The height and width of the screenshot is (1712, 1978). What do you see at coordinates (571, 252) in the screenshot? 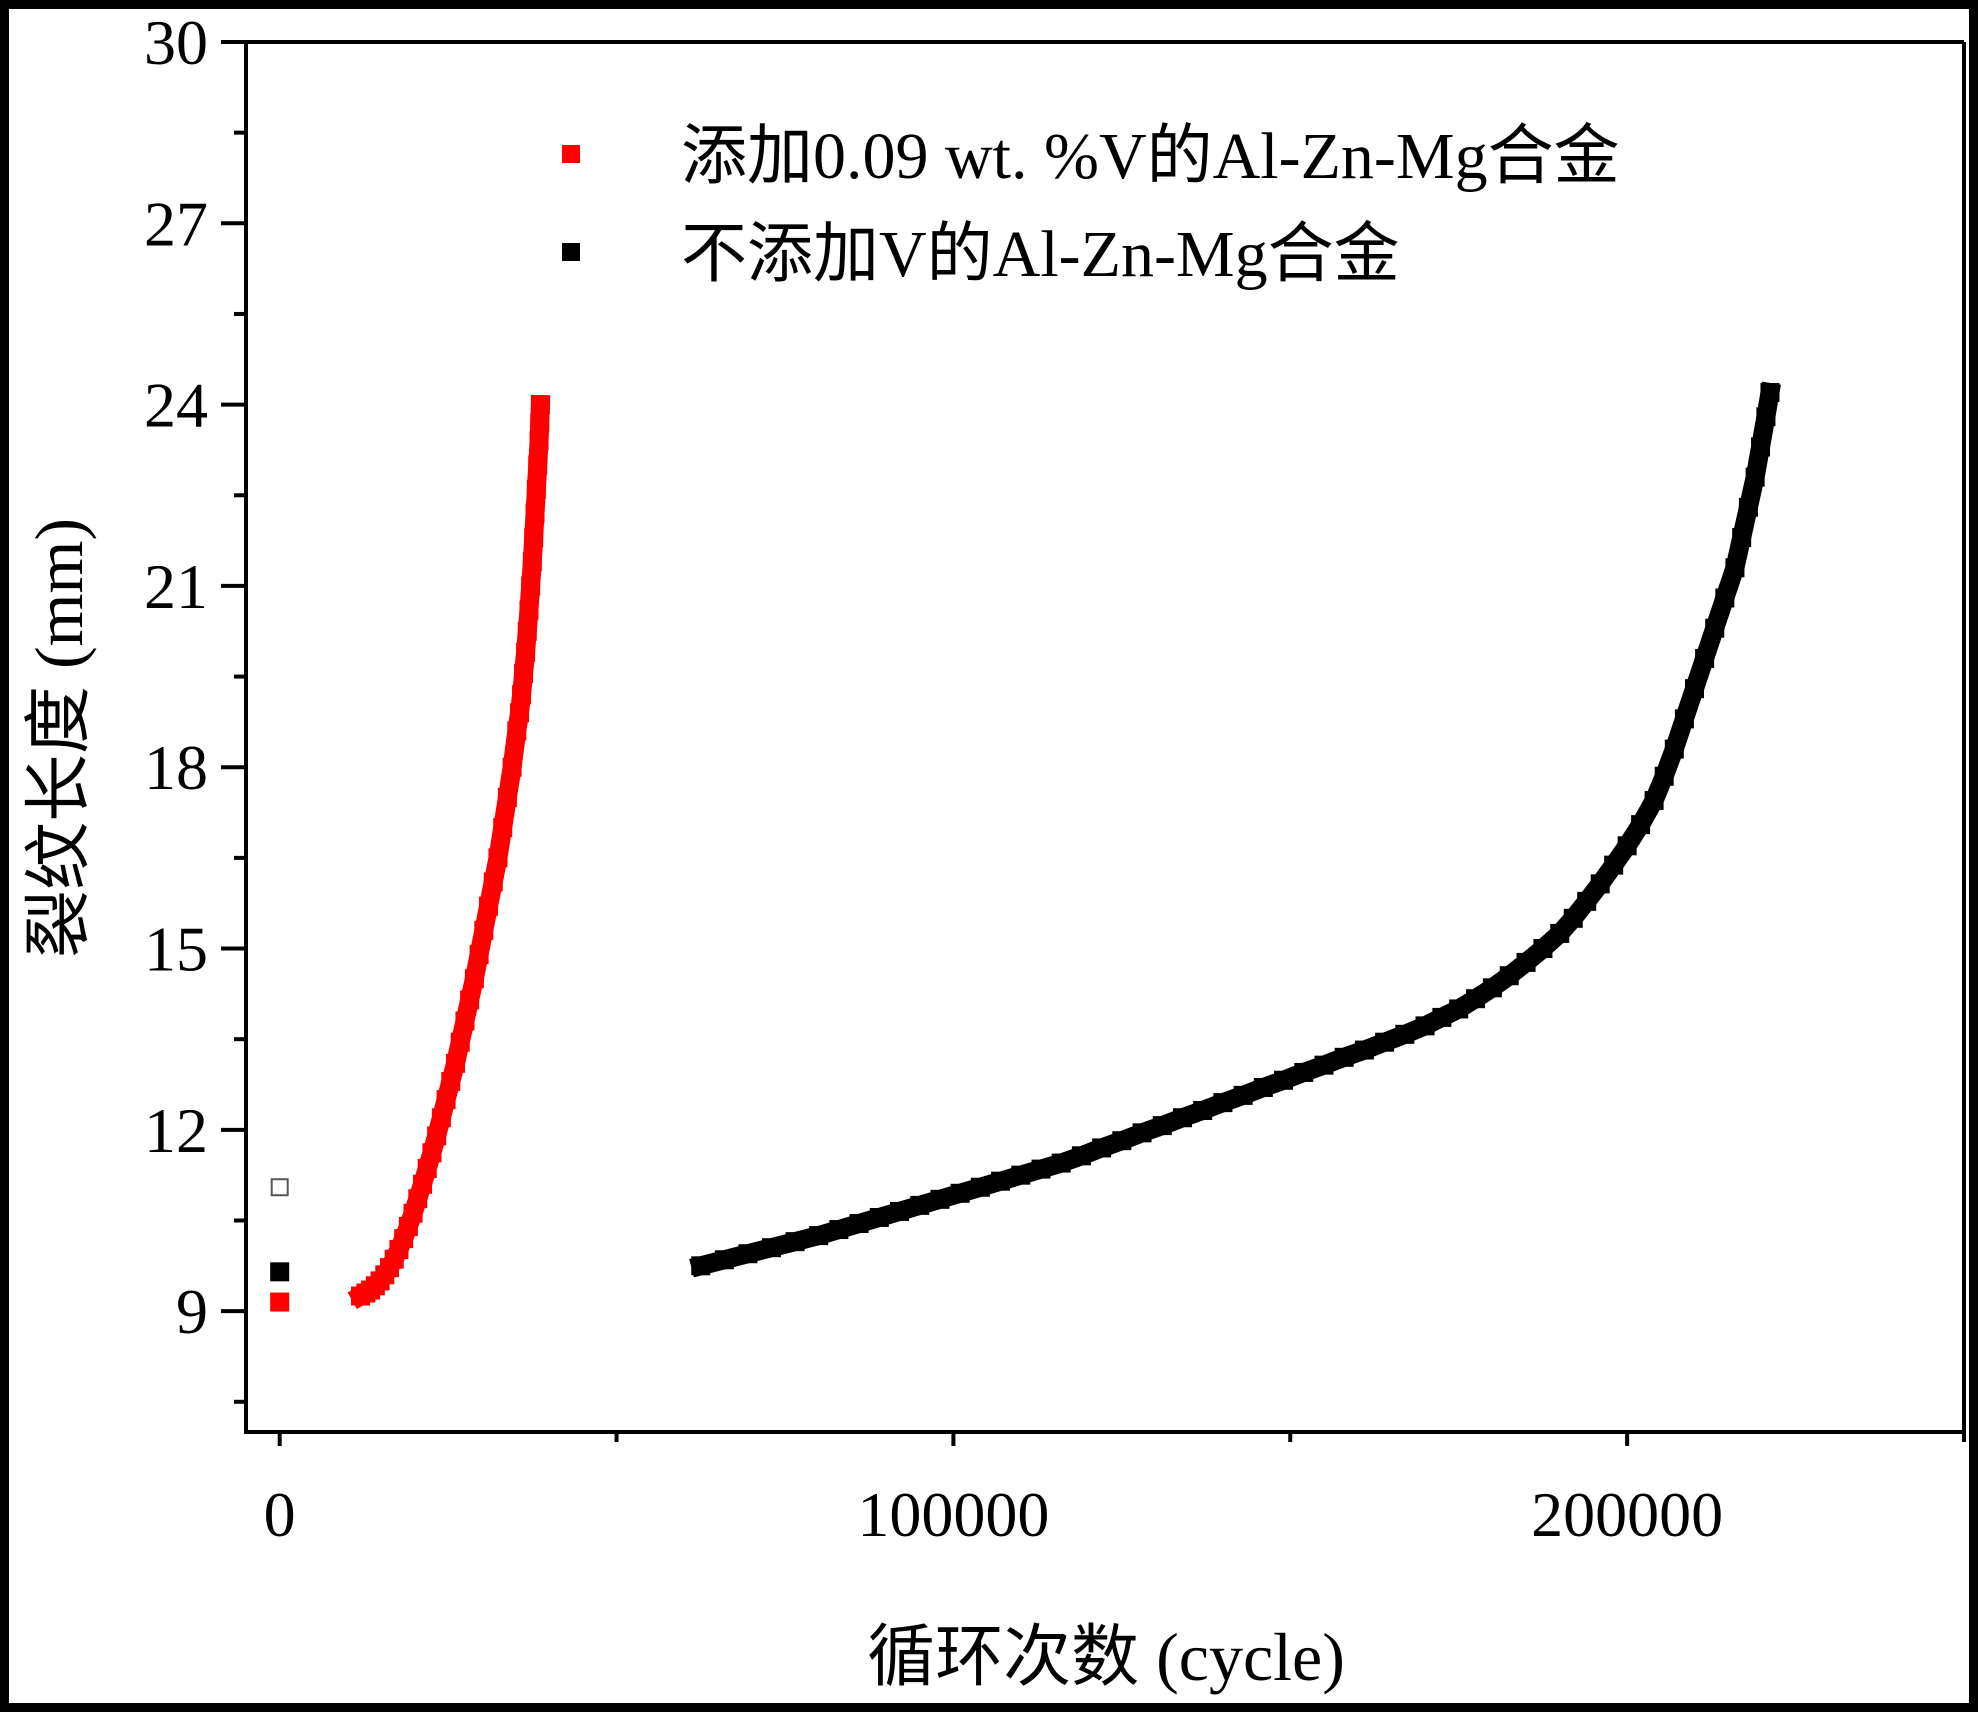
I see `legend-marker-black` at bounding box center [571, 252].